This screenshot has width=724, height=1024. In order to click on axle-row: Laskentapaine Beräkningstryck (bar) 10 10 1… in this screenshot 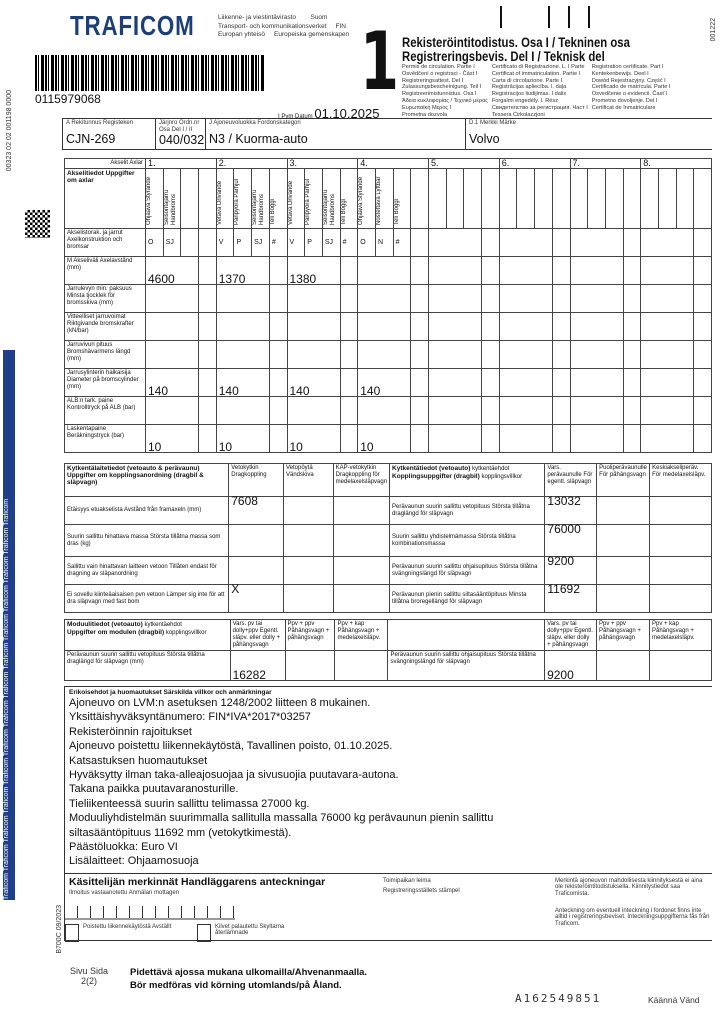, I will do `click(388, 438)`.